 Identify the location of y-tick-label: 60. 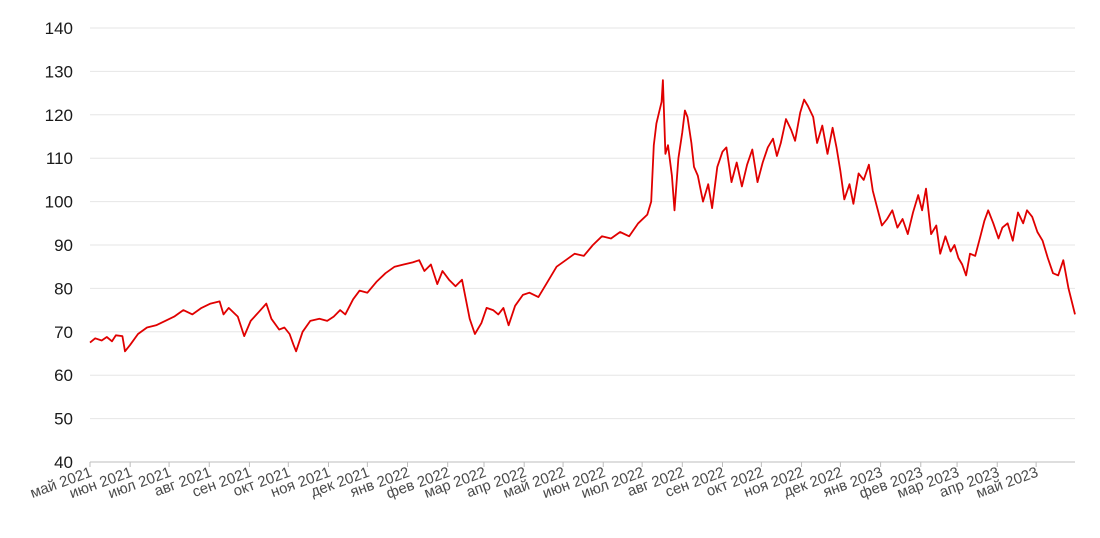
(63, 375).